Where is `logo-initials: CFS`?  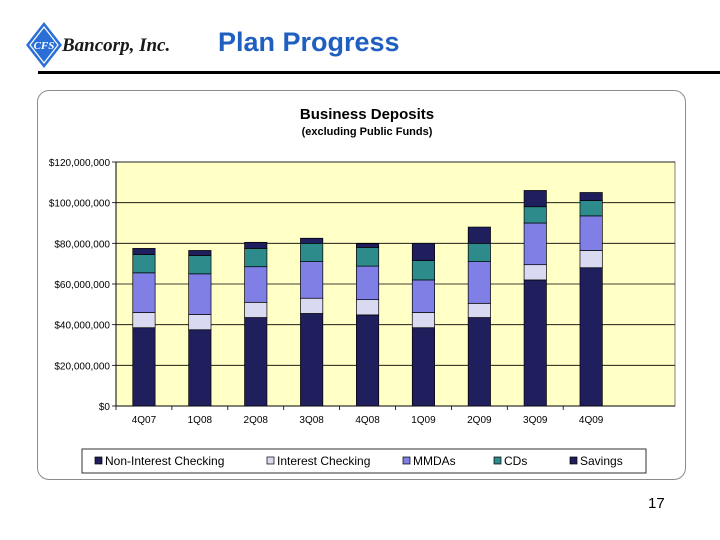 logo-initials: CFS is located at coordinates (44, 46).